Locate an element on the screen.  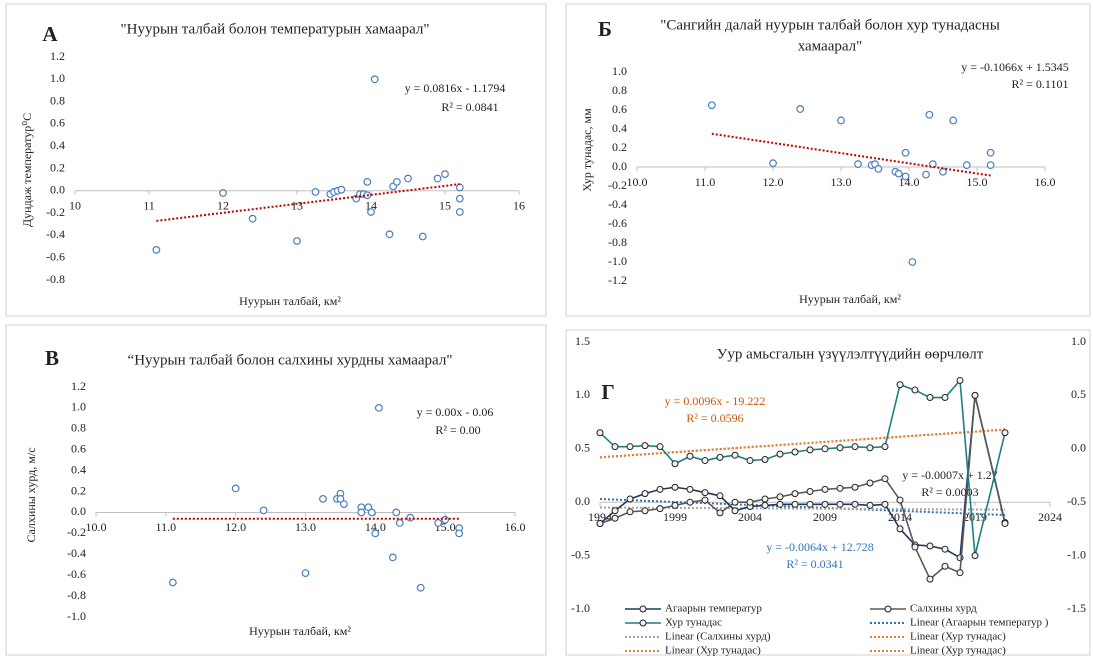
x-axis-label: Нуурын талбай, км² is located at coordinates (850, 299).